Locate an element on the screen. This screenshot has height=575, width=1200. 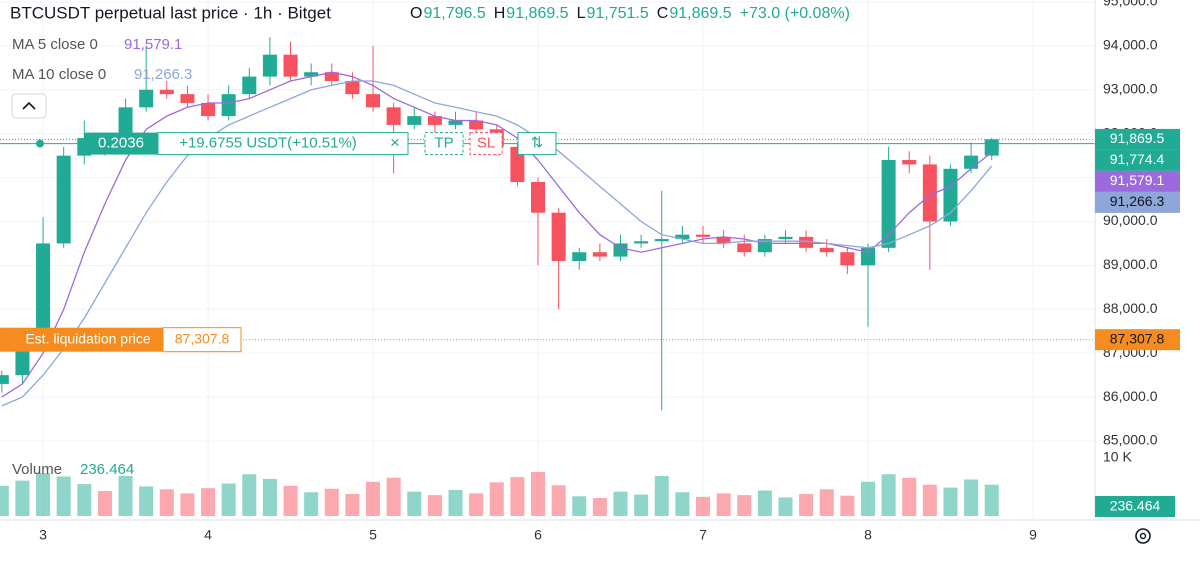
volume-value: 236.464 is located at coordinates (107, 469).